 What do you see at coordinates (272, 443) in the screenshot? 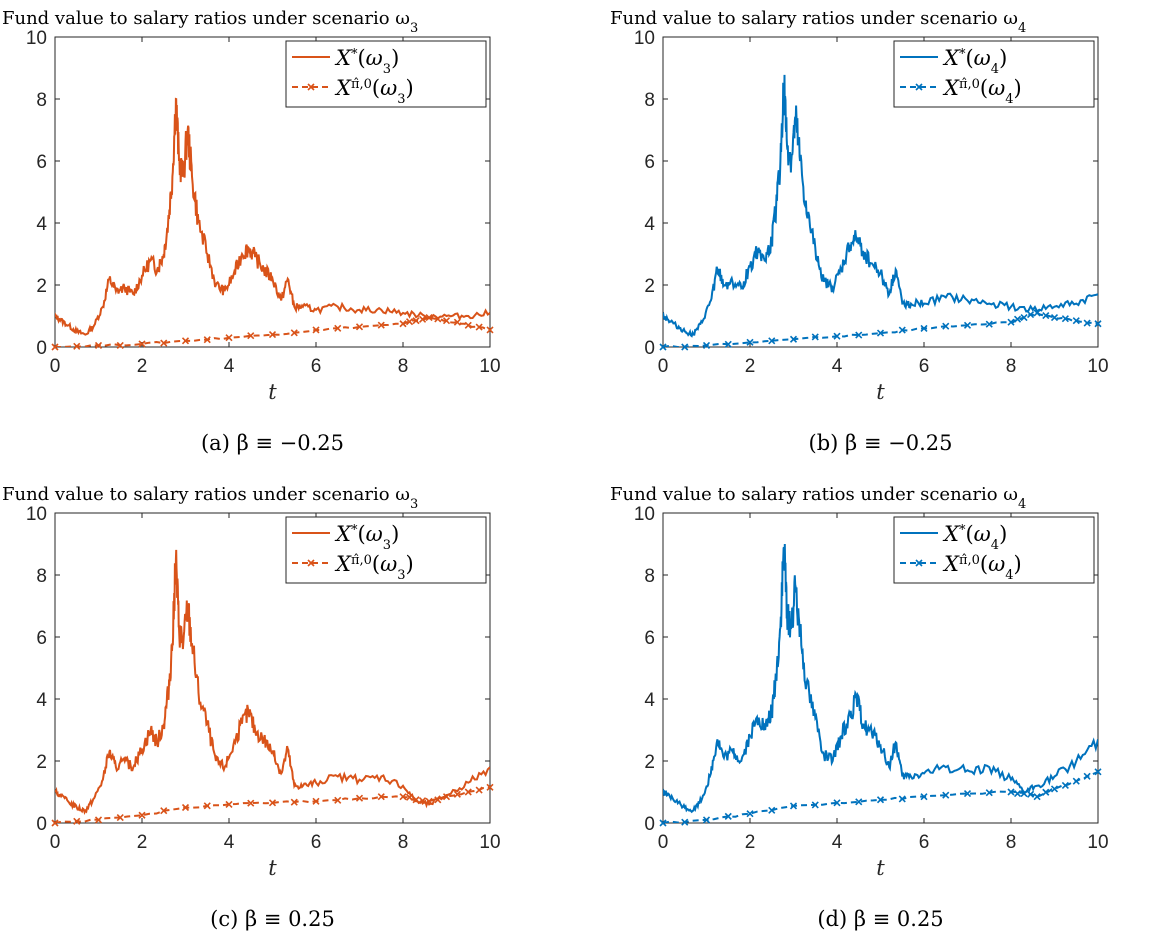
I see `subfigure-caption: (a) β ≡ −0.25` at bounding box center [272, 443].